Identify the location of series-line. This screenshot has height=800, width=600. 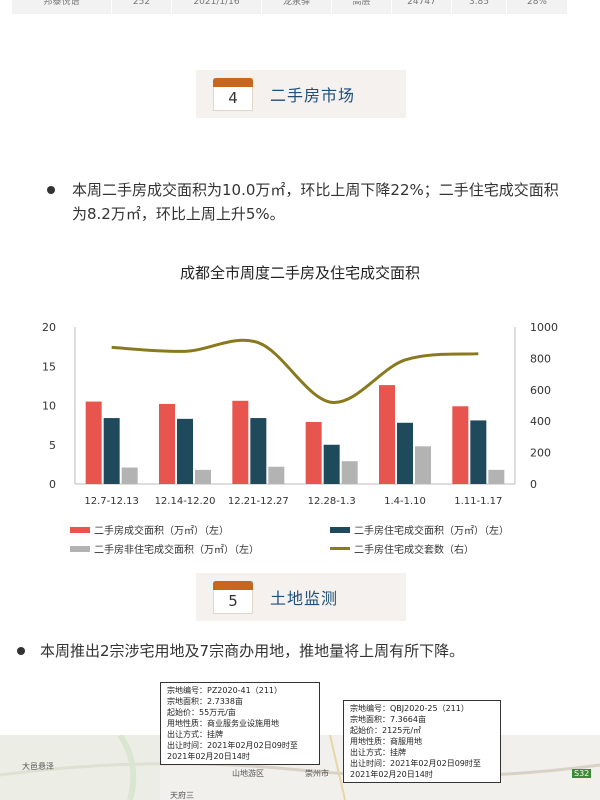
(295, 371).